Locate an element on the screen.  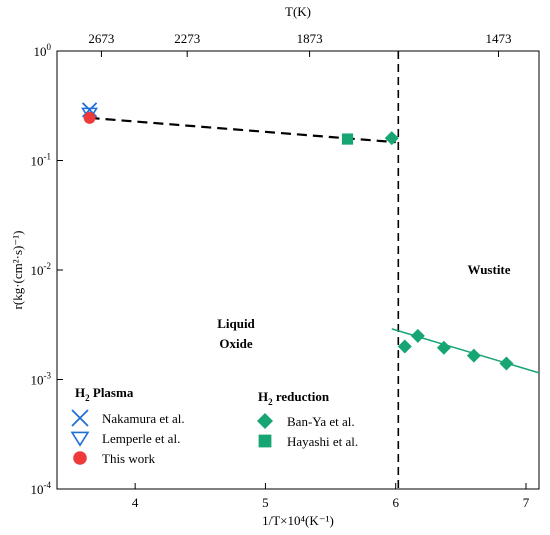
legend-hayashi-et-al-label: Hayashi et al. is located at coordinates (322, 441).